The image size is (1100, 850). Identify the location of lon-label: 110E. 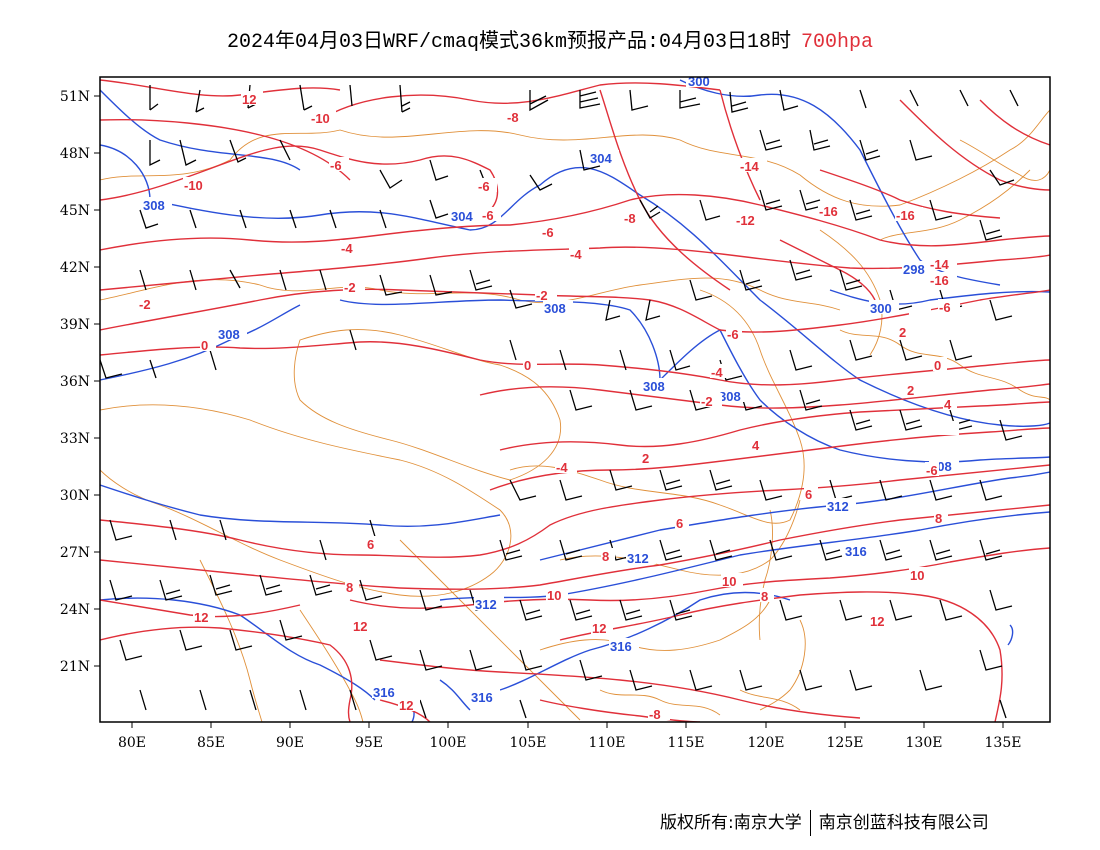
(607, 743).